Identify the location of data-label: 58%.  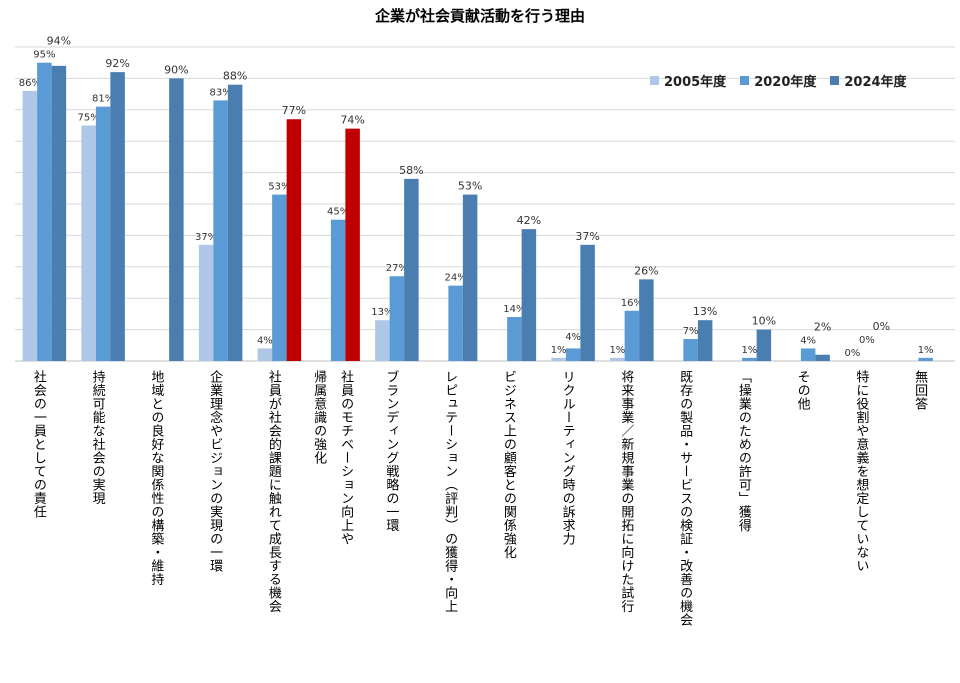
(411, 170).